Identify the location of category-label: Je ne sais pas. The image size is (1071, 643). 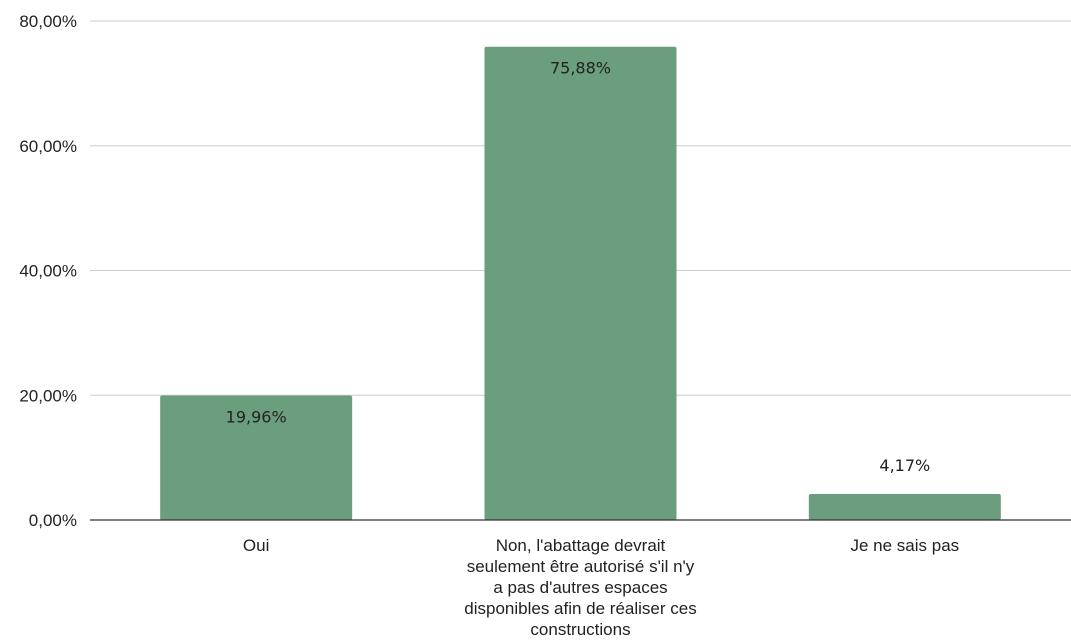
(904, 545).